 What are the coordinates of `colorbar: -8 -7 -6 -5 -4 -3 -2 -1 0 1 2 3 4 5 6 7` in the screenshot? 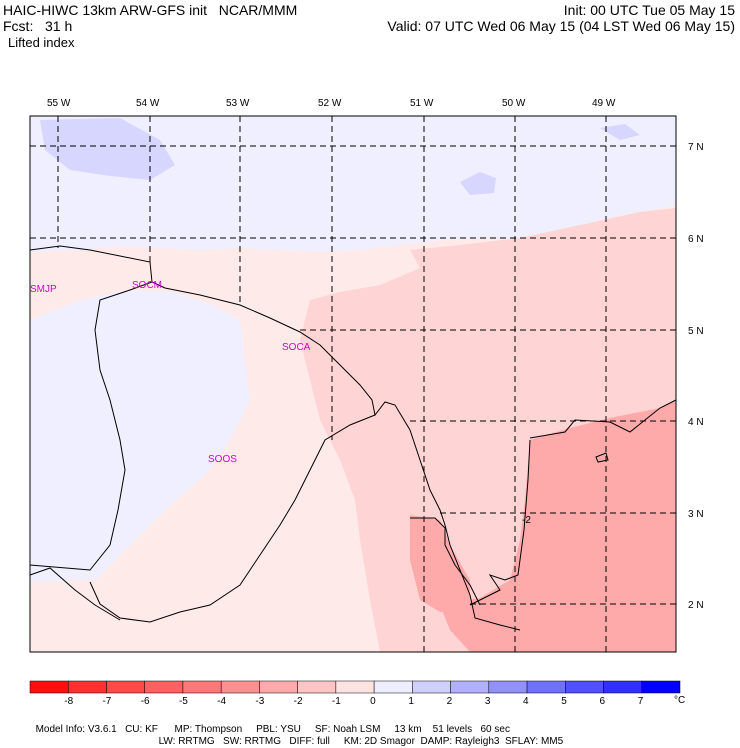 It's located at (355, 693).